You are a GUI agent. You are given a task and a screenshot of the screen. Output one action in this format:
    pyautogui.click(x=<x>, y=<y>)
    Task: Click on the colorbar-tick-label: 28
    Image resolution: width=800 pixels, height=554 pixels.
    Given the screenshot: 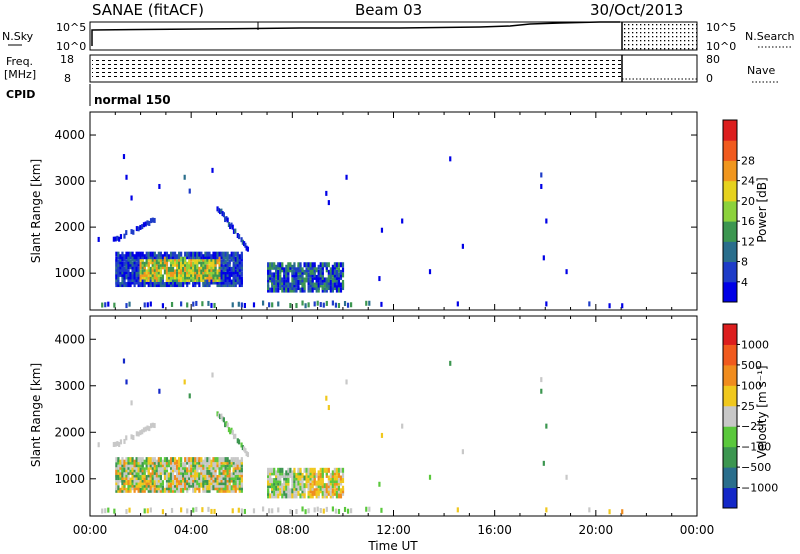 What is the action you would take?
    pyautogui.click(x=748, y=160)
    